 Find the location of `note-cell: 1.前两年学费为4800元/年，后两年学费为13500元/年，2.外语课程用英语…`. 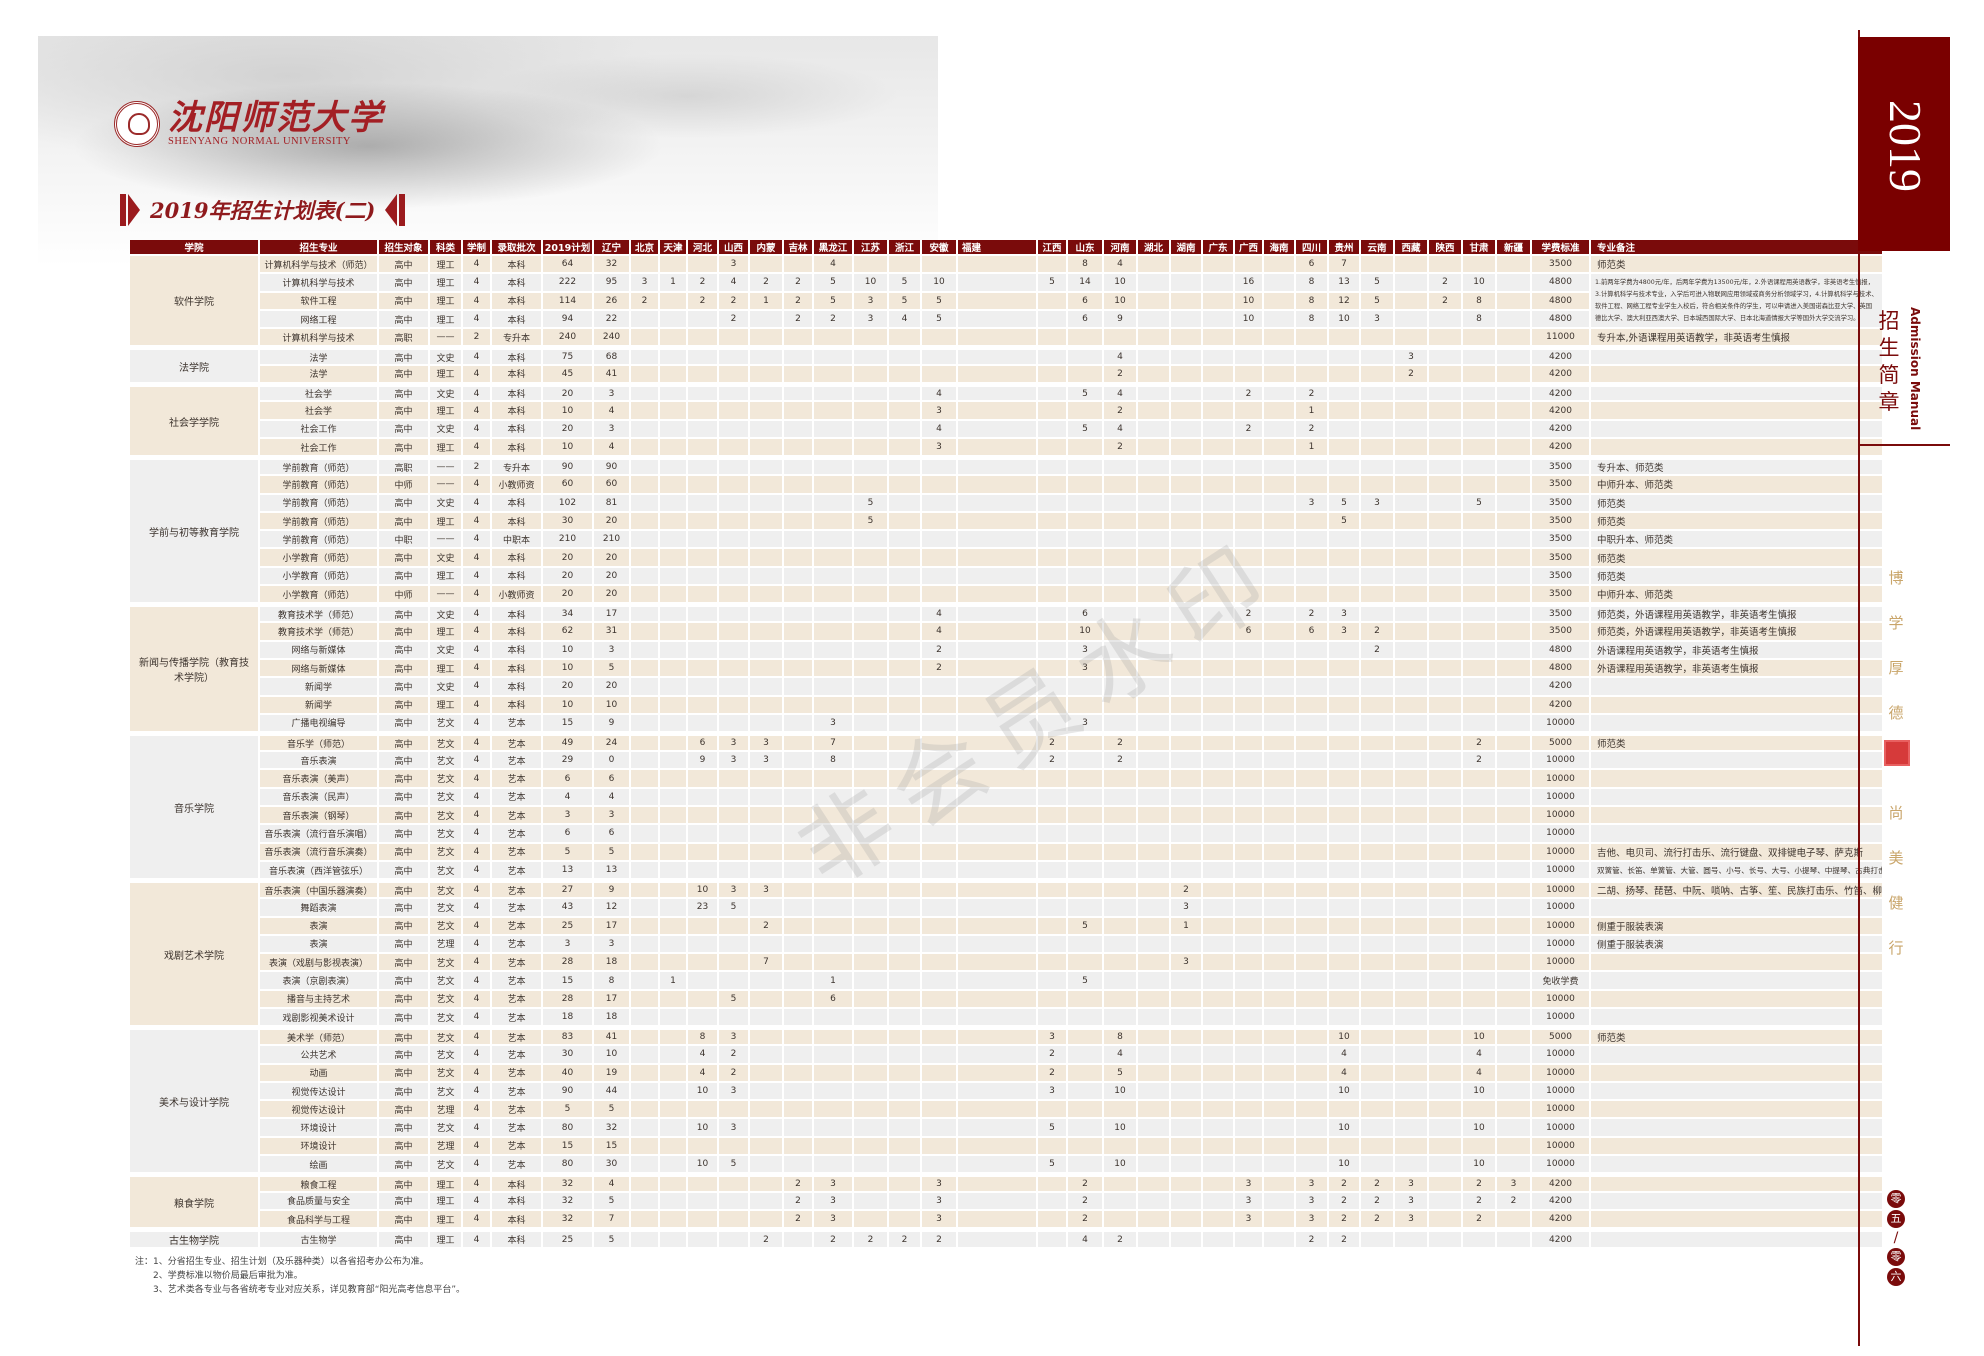

note-cell: 1.前两年学费为4800元/年，后两年学费为13500元/年，2.外语课程用英语… is located at coordinates (1736, 301).